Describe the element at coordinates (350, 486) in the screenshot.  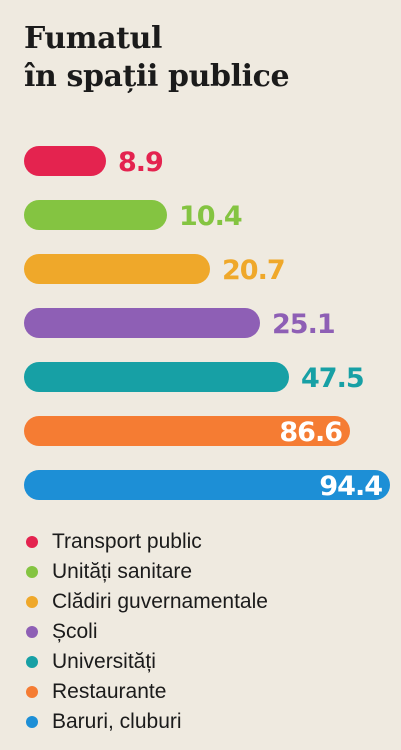
I see `value-label: 94.4` at that location.